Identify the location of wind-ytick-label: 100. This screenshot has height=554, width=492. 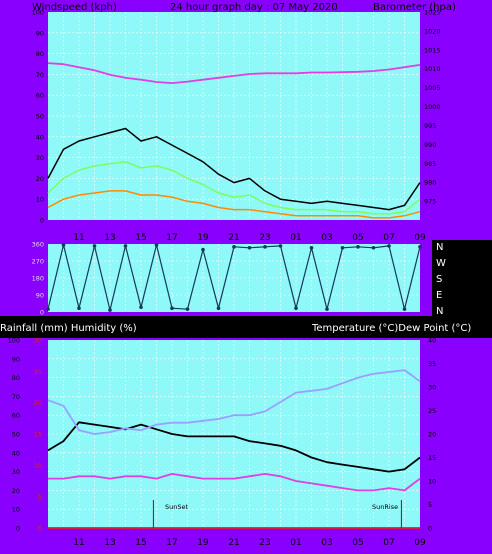
(38, 13).